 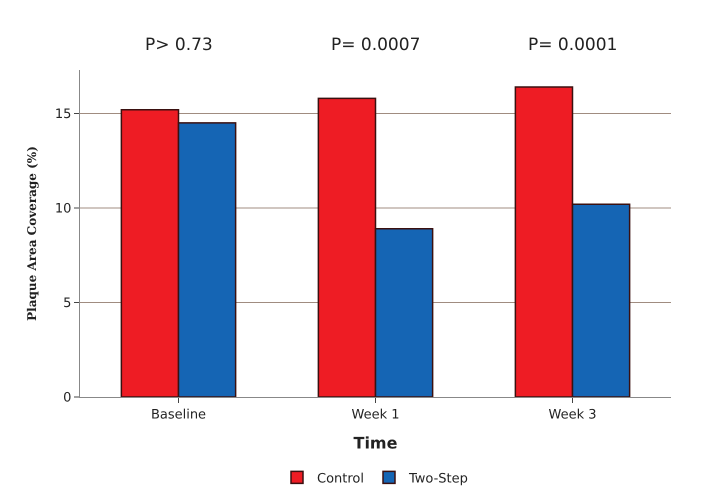 What do you see at coordinates (376, 442) in the screenshot?
I see `x-axis-title: Time` at bounding box center [376, 442].